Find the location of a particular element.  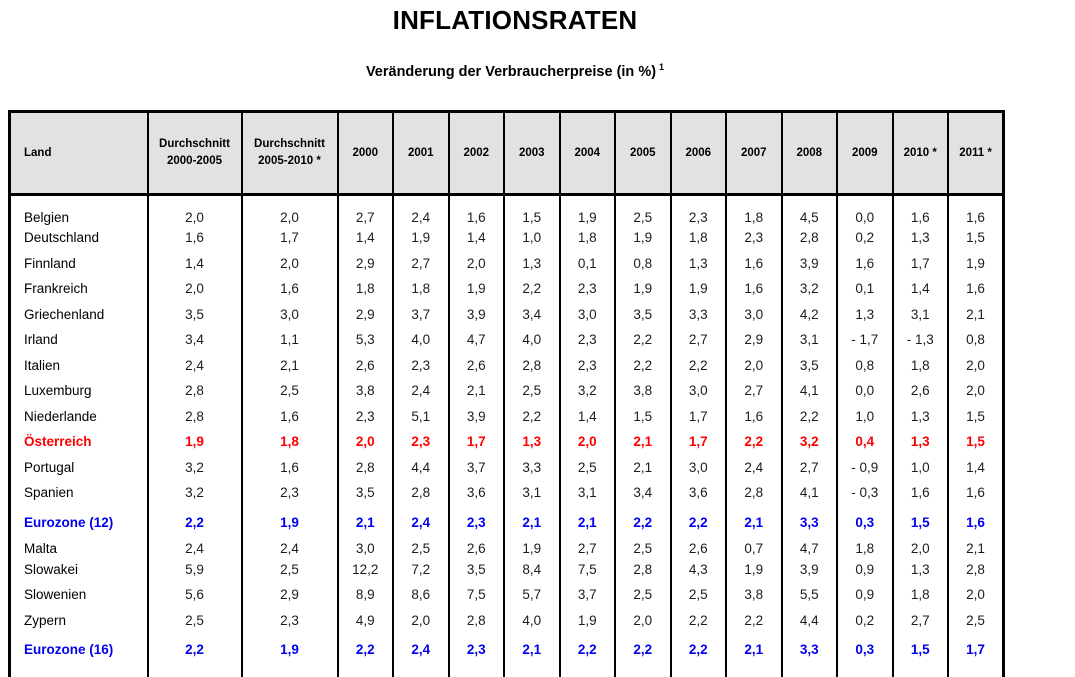

value-cell: 3,7 is located at coordinates (587, 595).